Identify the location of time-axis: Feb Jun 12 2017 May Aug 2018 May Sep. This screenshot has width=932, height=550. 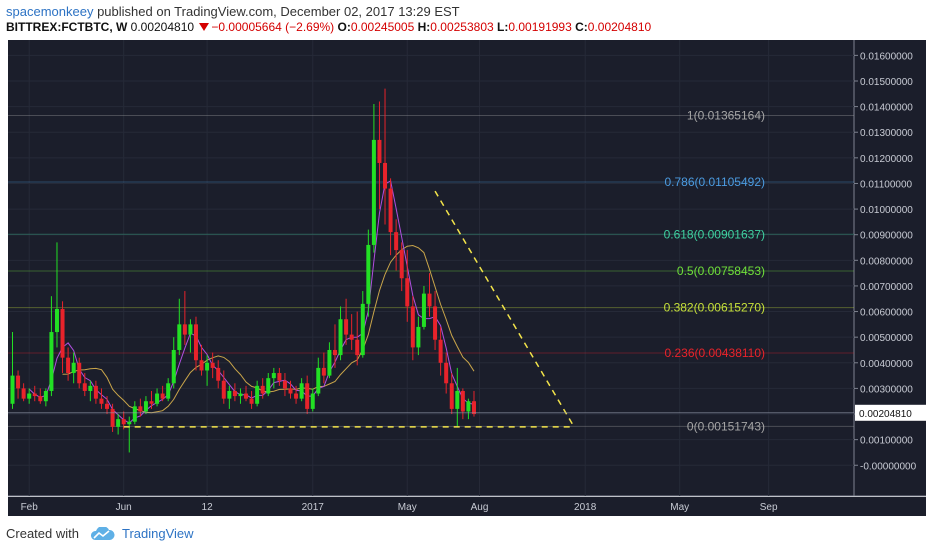
(399, 507).